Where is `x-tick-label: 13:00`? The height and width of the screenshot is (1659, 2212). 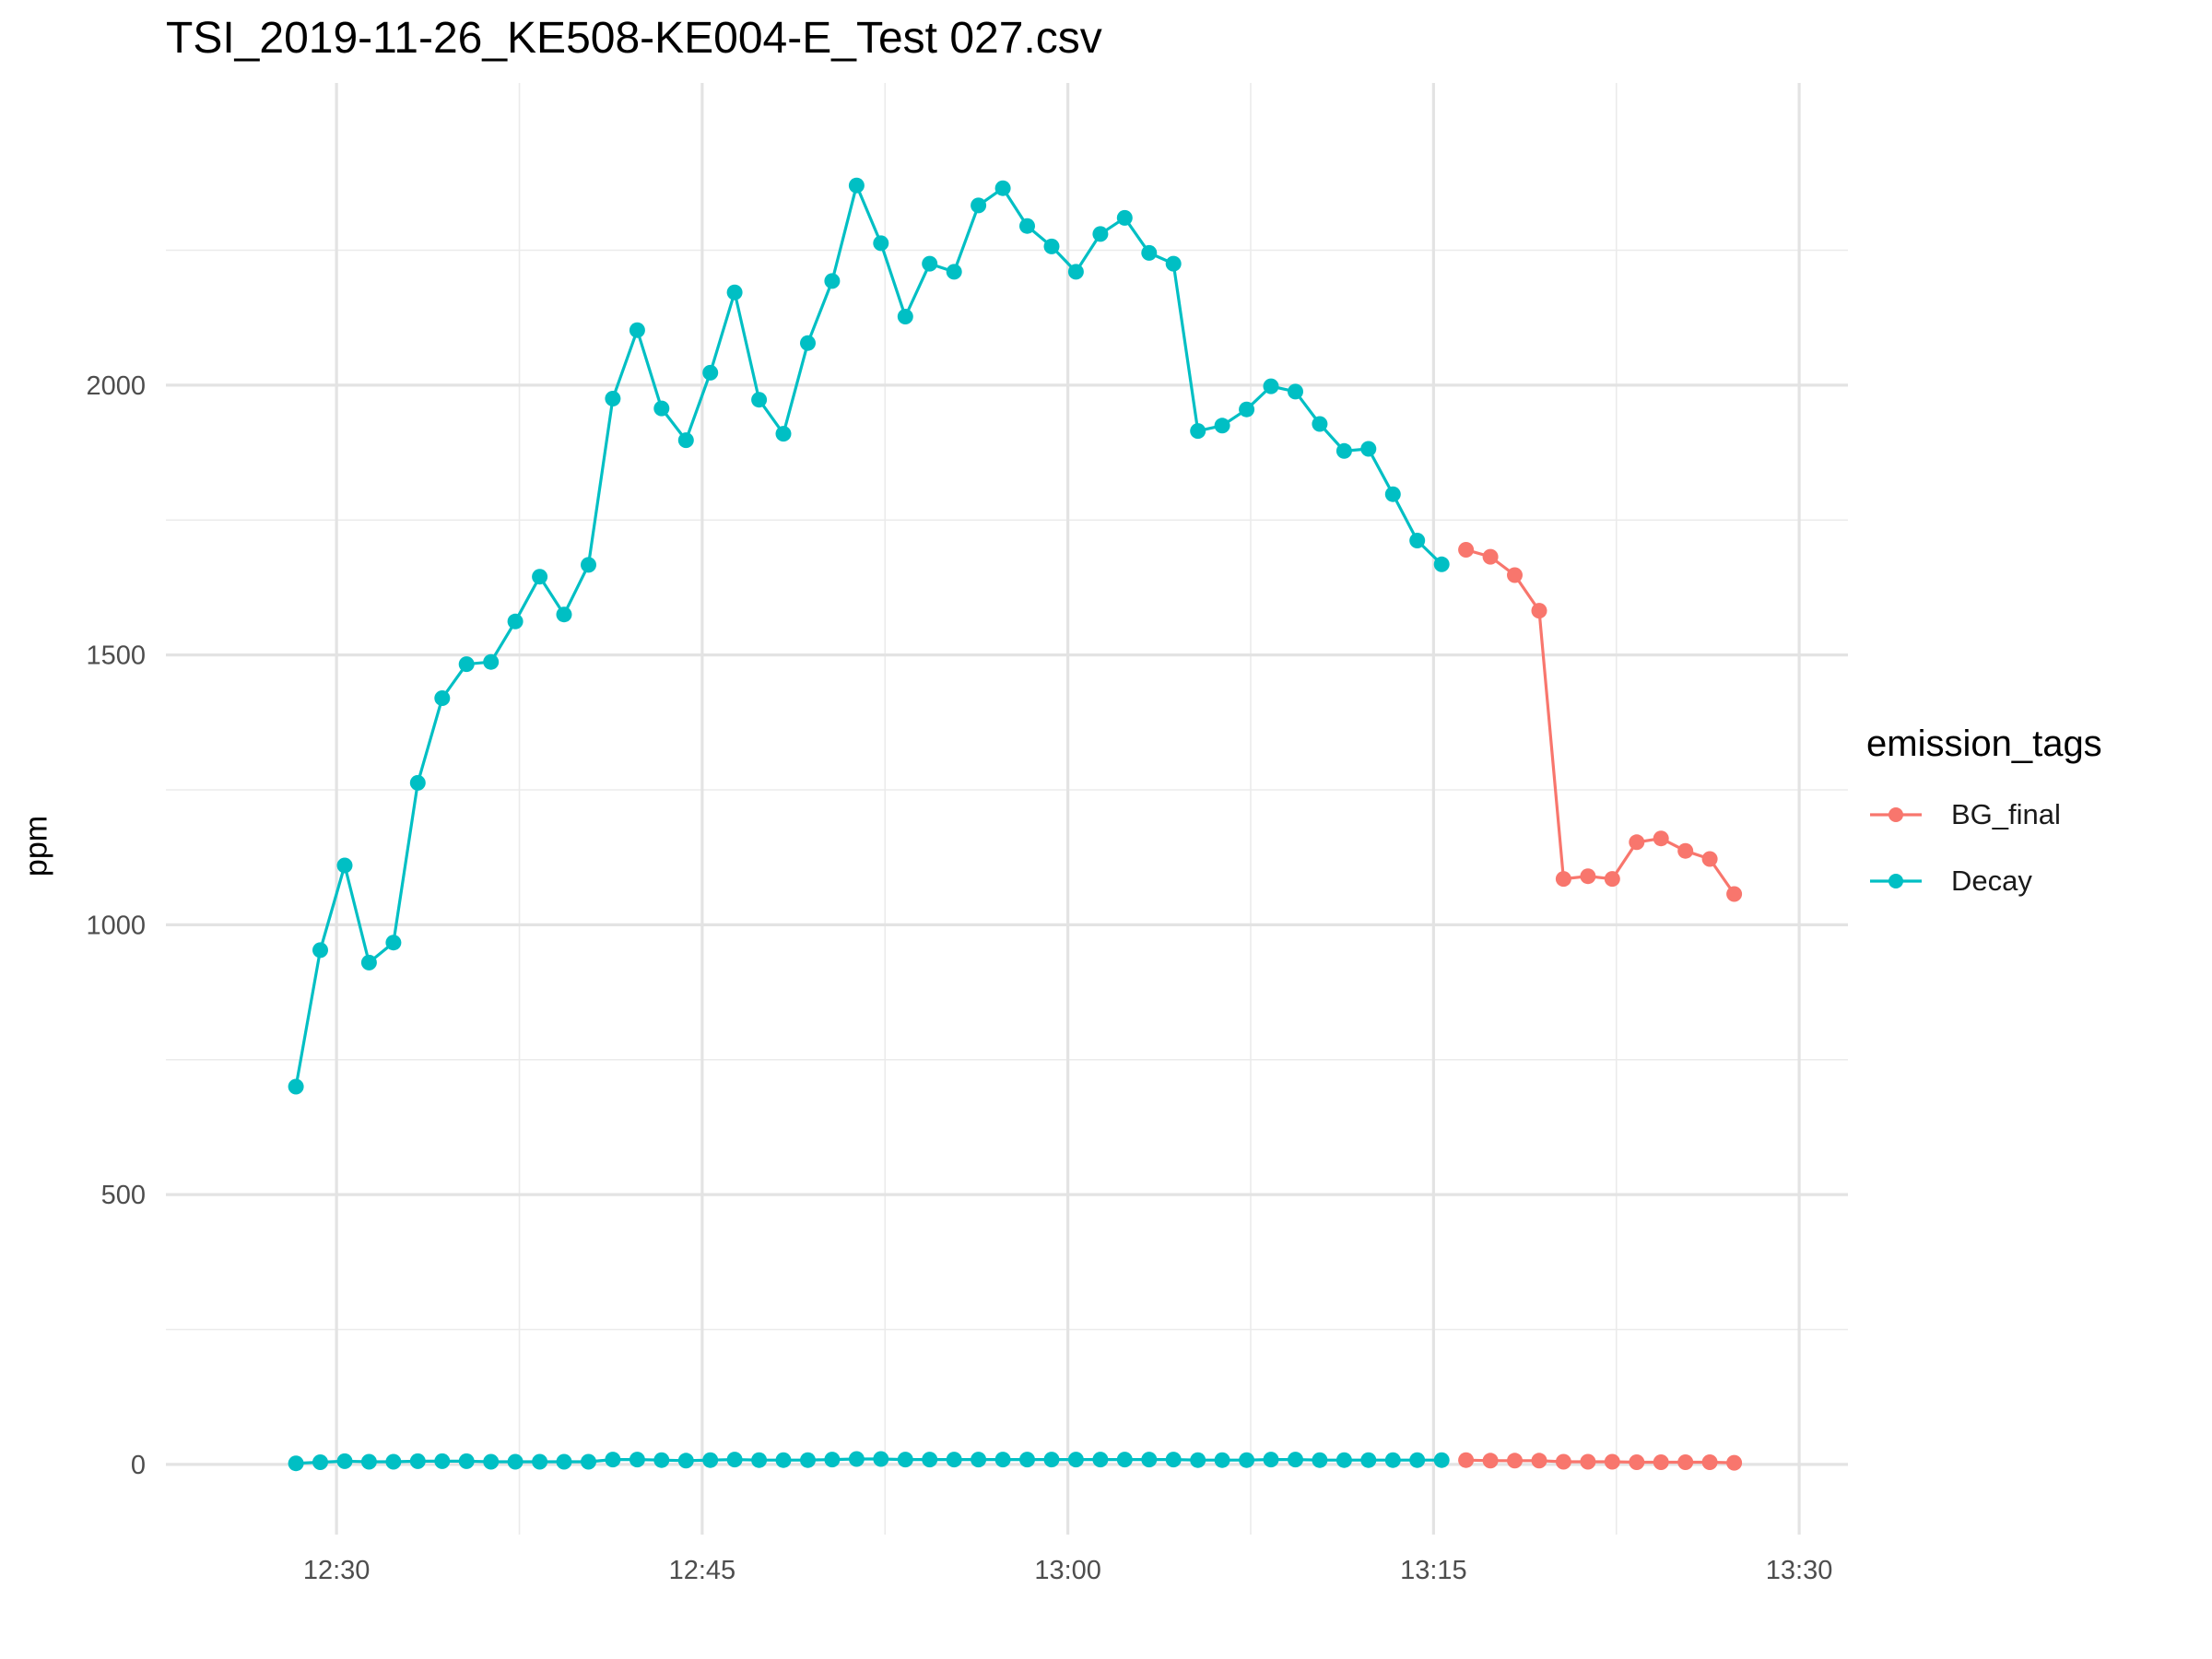 x-tick-label: 13:00 is located at coordinates (1067, 1570).